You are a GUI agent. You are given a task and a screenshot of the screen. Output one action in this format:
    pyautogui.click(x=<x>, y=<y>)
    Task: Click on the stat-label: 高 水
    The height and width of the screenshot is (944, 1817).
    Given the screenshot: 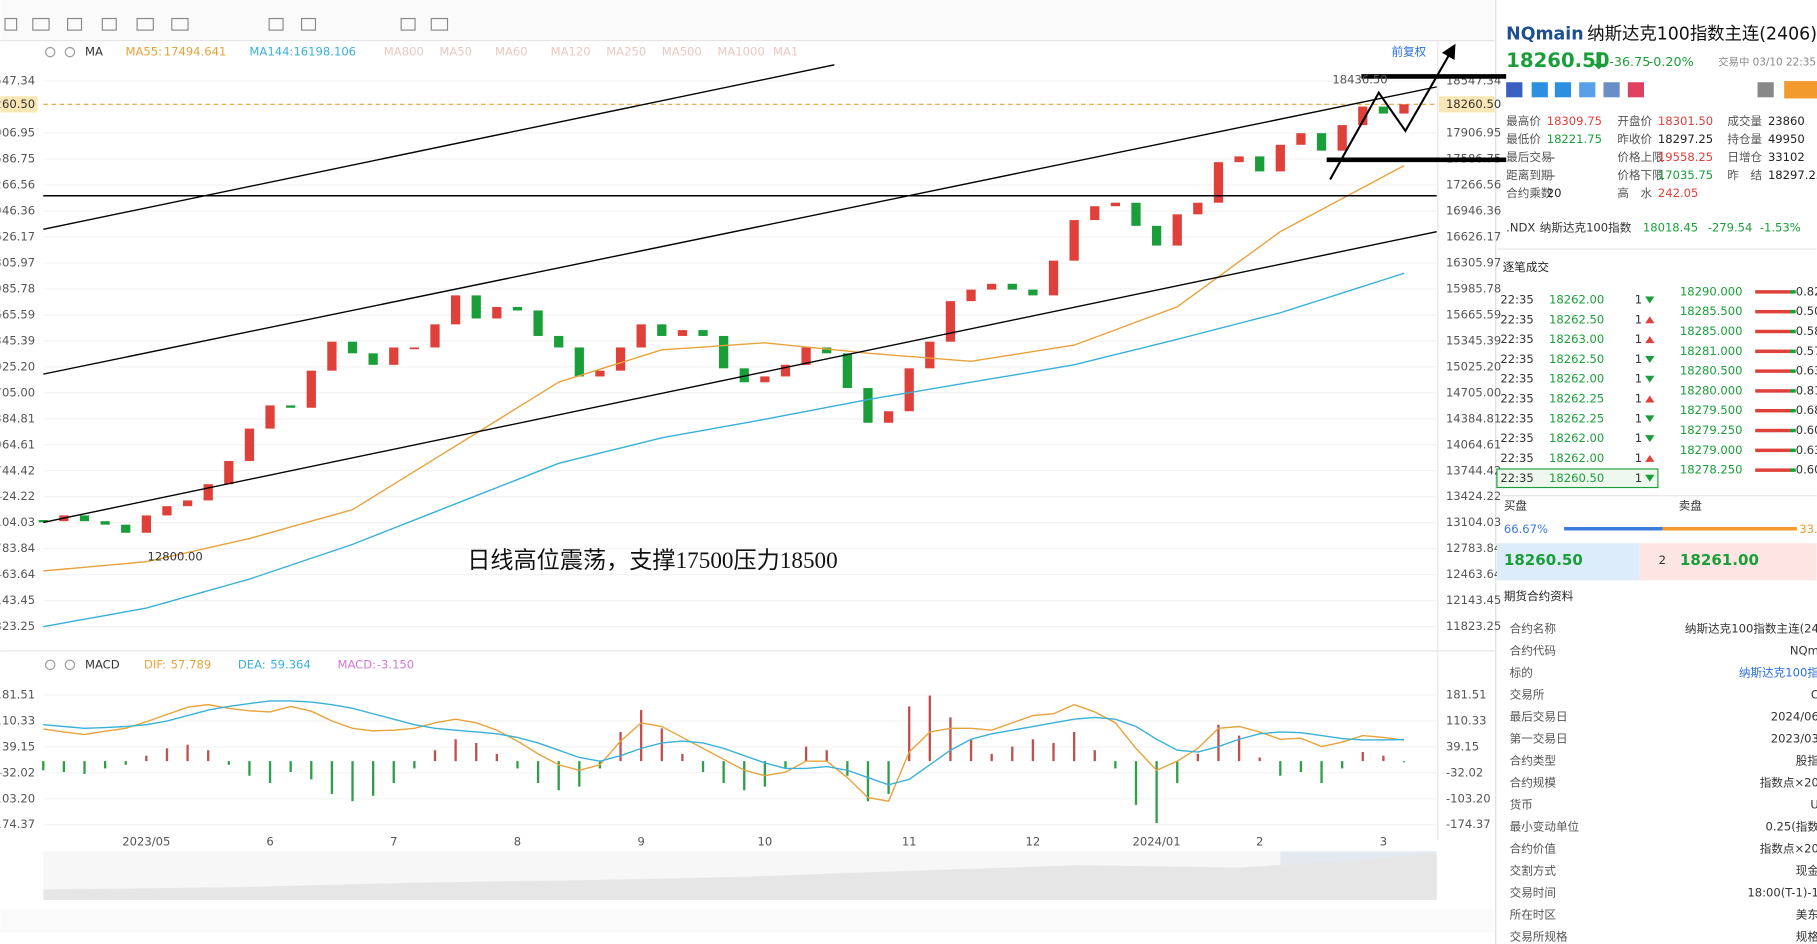 What is the action you would take?
    pyautogui.click(x=1634, y=193)
    